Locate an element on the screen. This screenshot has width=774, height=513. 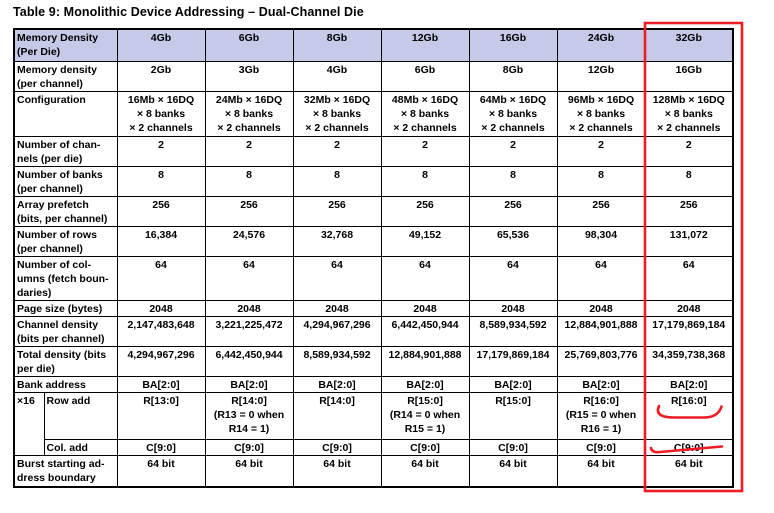
table-cell: 12,884,901,888 is located at coordinates (601, 331).